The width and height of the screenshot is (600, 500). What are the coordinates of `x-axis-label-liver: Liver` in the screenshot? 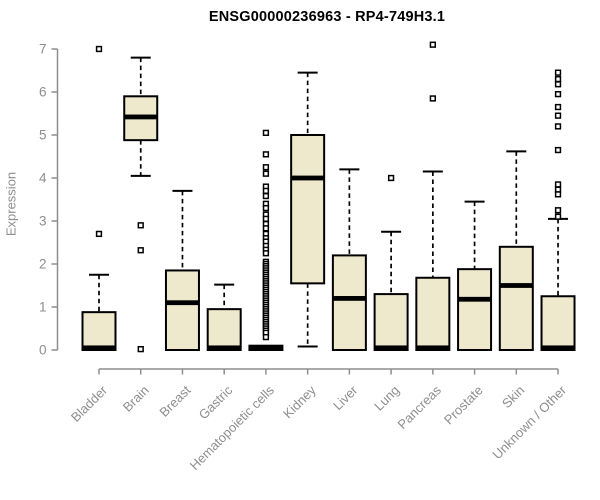 It's located at (345, 397).